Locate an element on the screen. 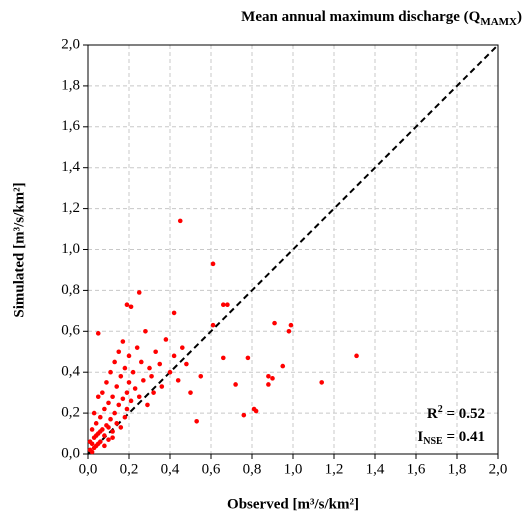  x-tick-label: 1,2 is located at coordinates (334, 469).